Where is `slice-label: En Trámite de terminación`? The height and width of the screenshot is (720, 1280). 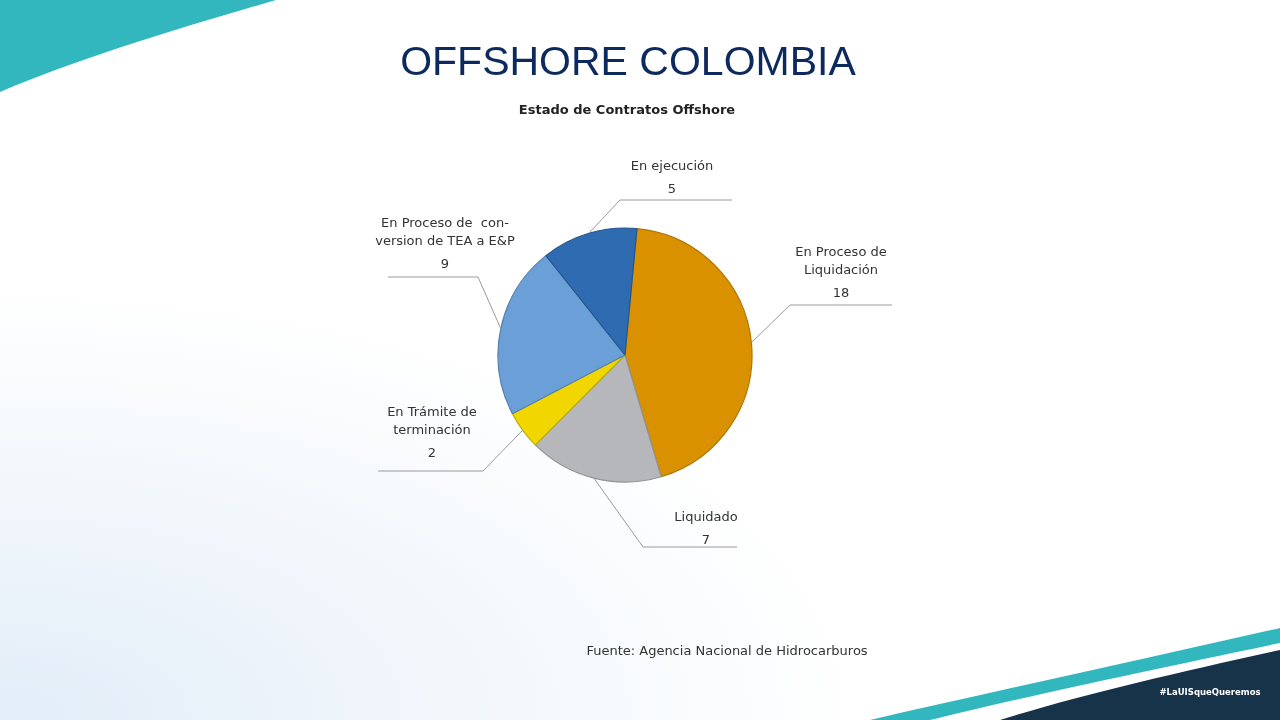 slice-label: En Trámite de terminación is located at coordinates (432, 420).